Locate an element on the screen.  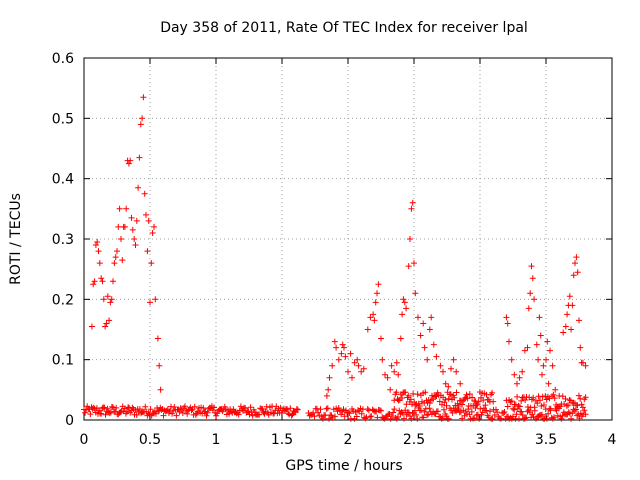
y-tick-label: 0.6 is located at coordinates (63, 59).